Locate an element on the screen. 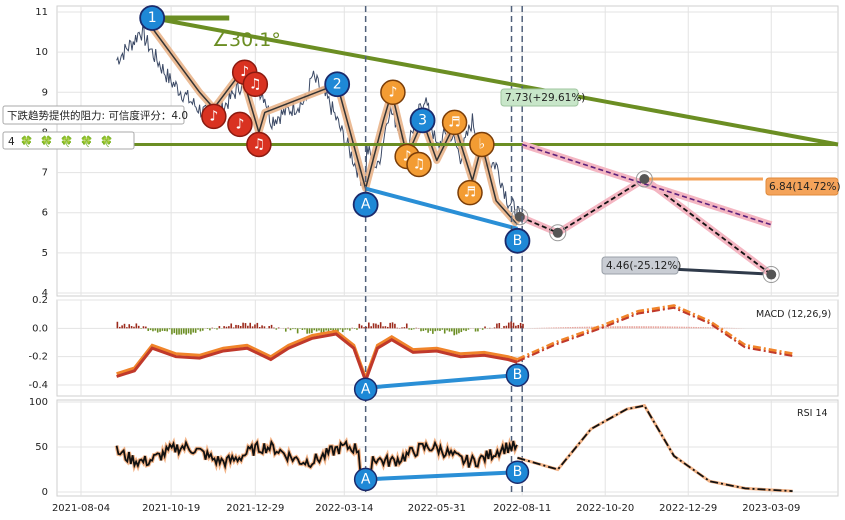 The height and width of the screenshot is (520, 845). x-tick-label: 2022-10-20 is located at coordinates (605, 508).